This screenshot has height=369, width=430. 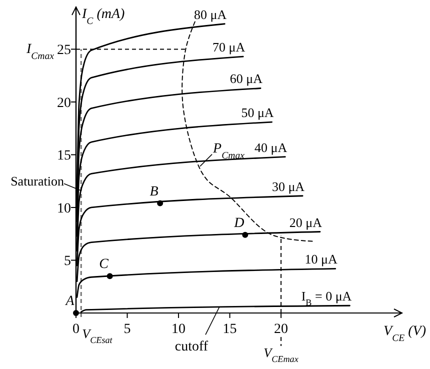 I want to click on annotation: B, so click(x=154, y=192).